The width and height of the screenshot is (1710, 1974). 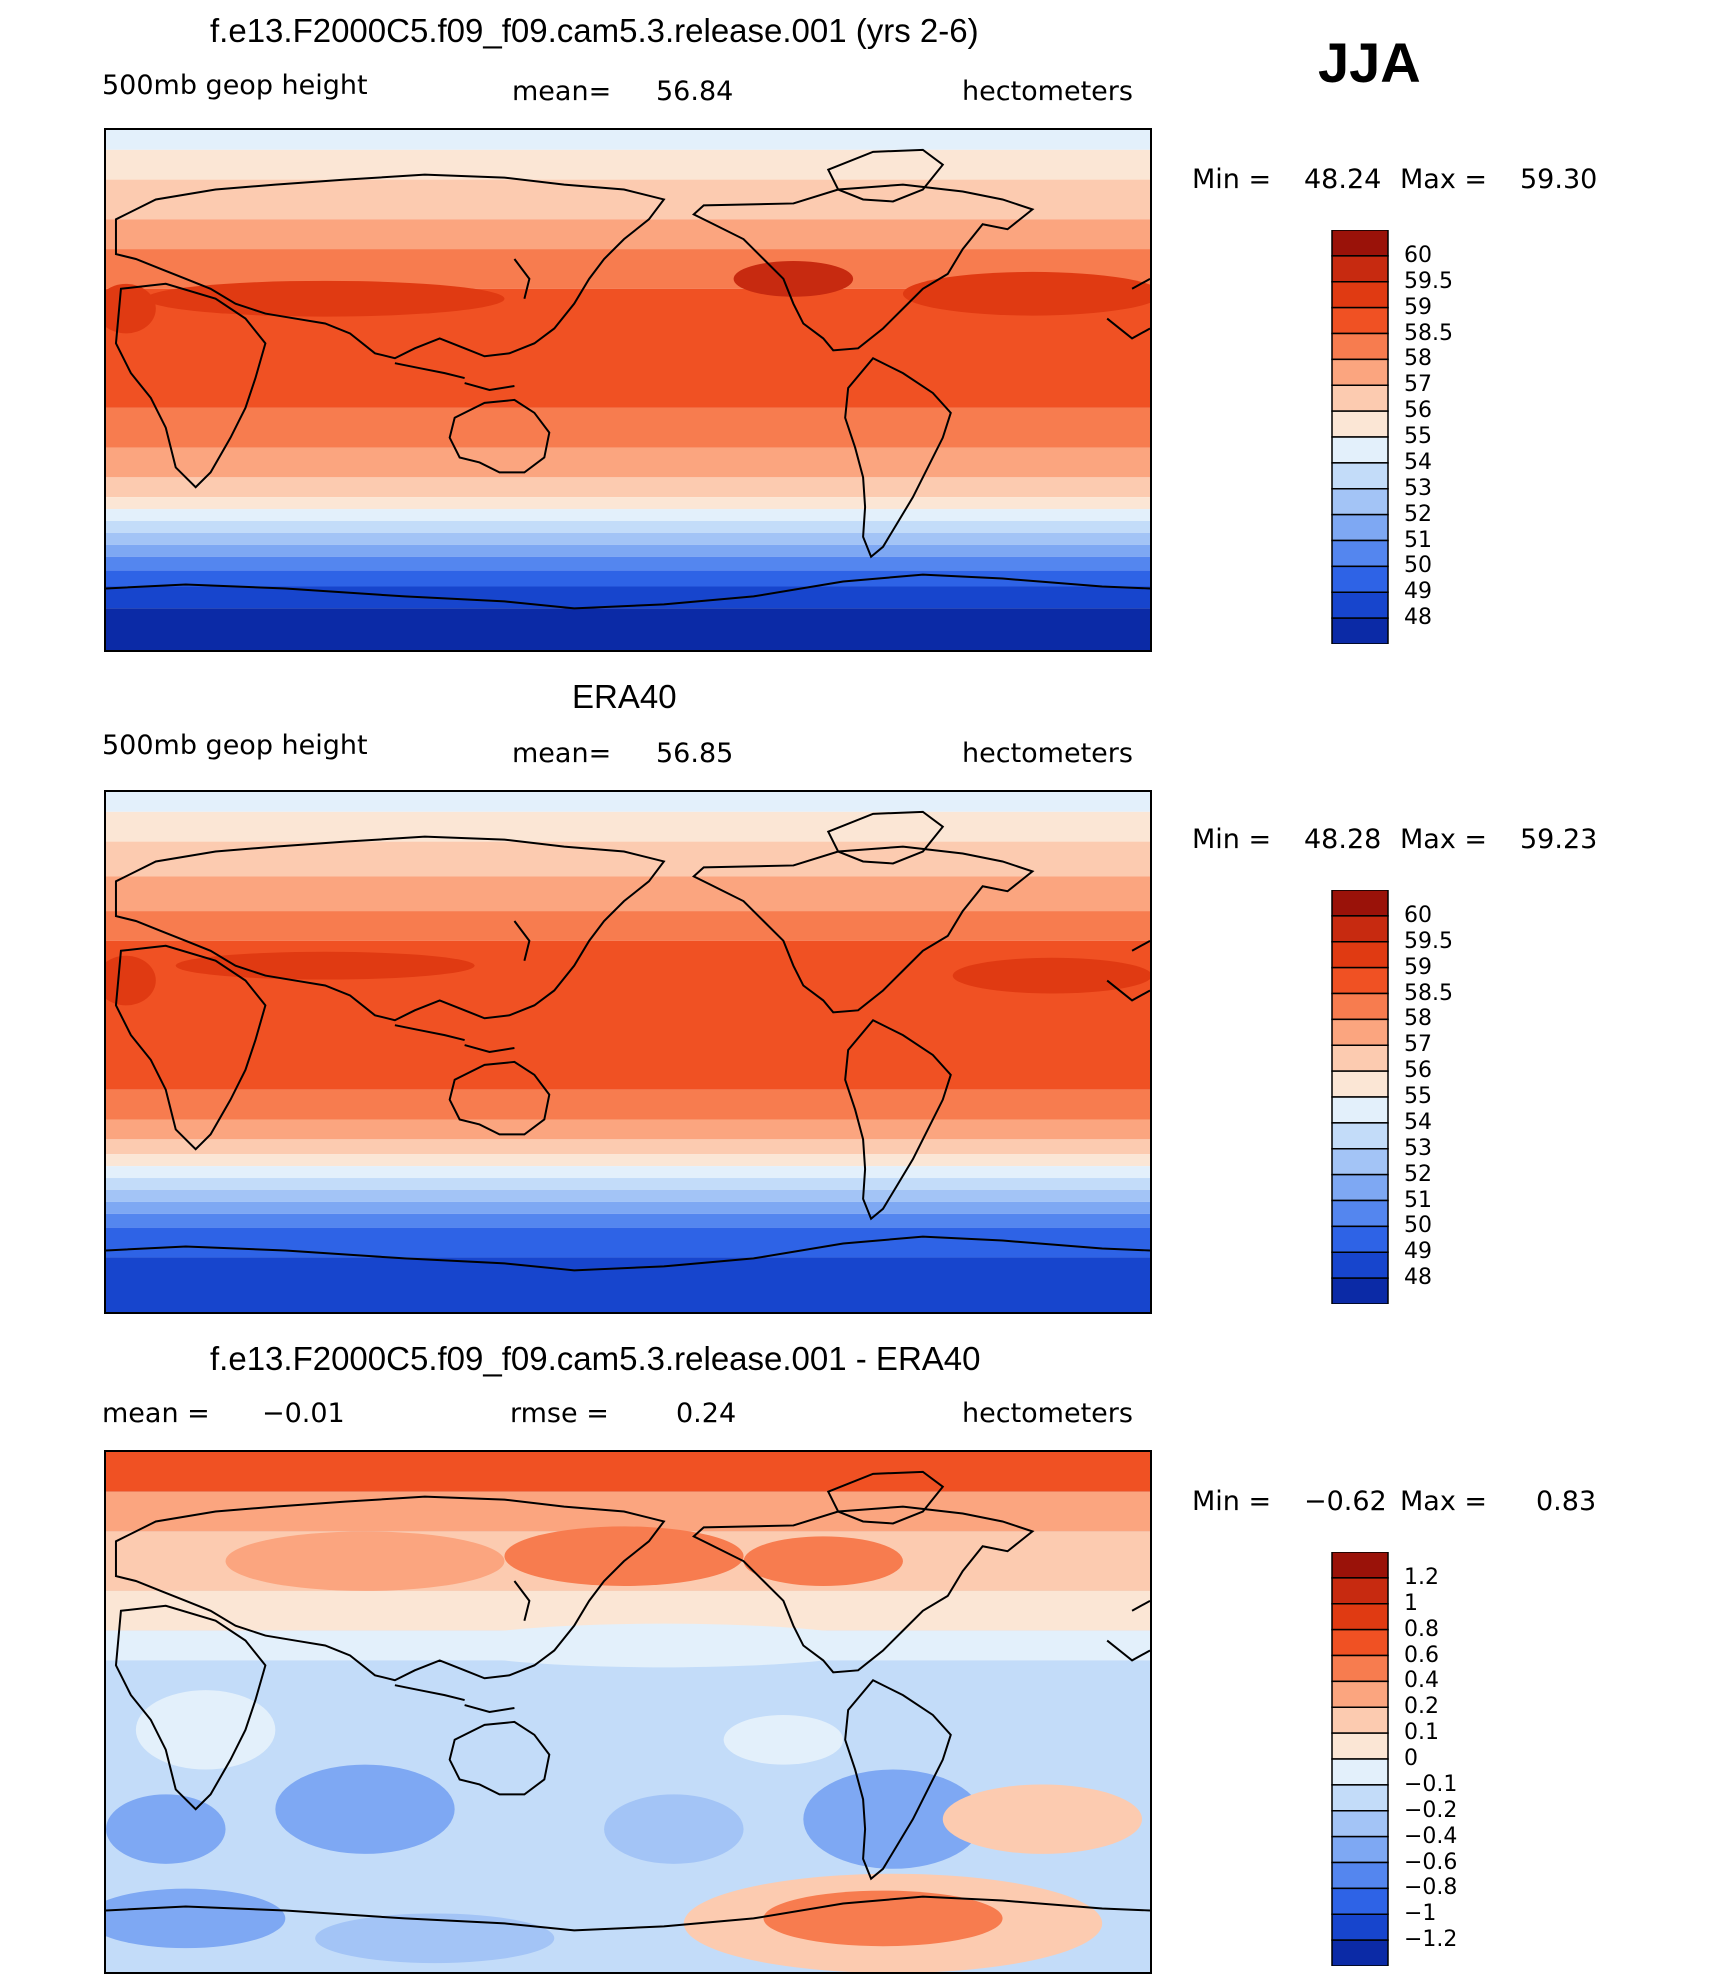 What do you see at coordinates (562, 753) in the screenshot?
I see `panel2-mean-label: mean=` at bounding box center [562, 753].